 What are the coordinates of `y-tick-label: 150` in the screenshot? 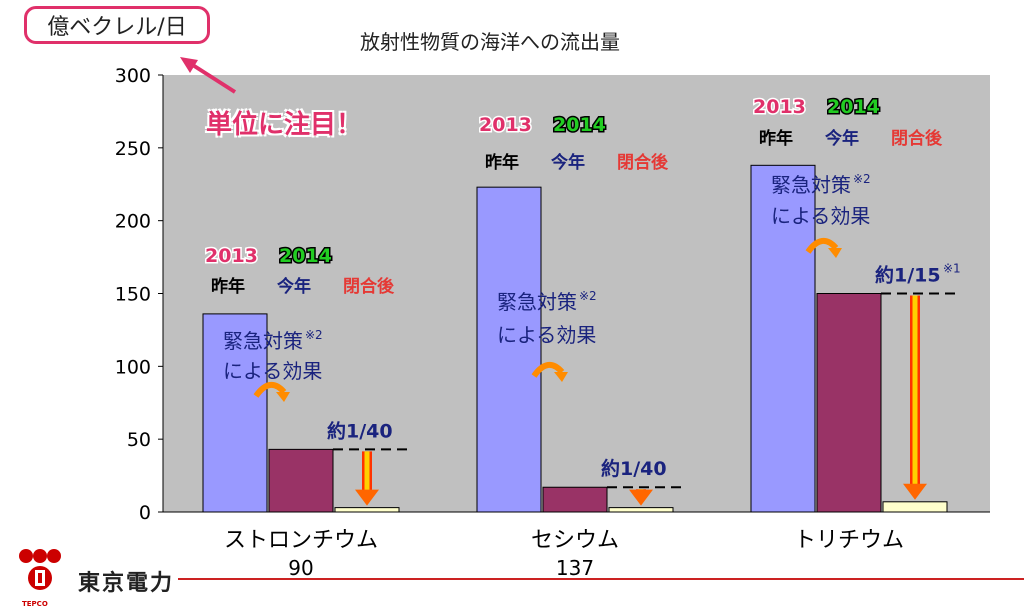 It's located at (133, 295).